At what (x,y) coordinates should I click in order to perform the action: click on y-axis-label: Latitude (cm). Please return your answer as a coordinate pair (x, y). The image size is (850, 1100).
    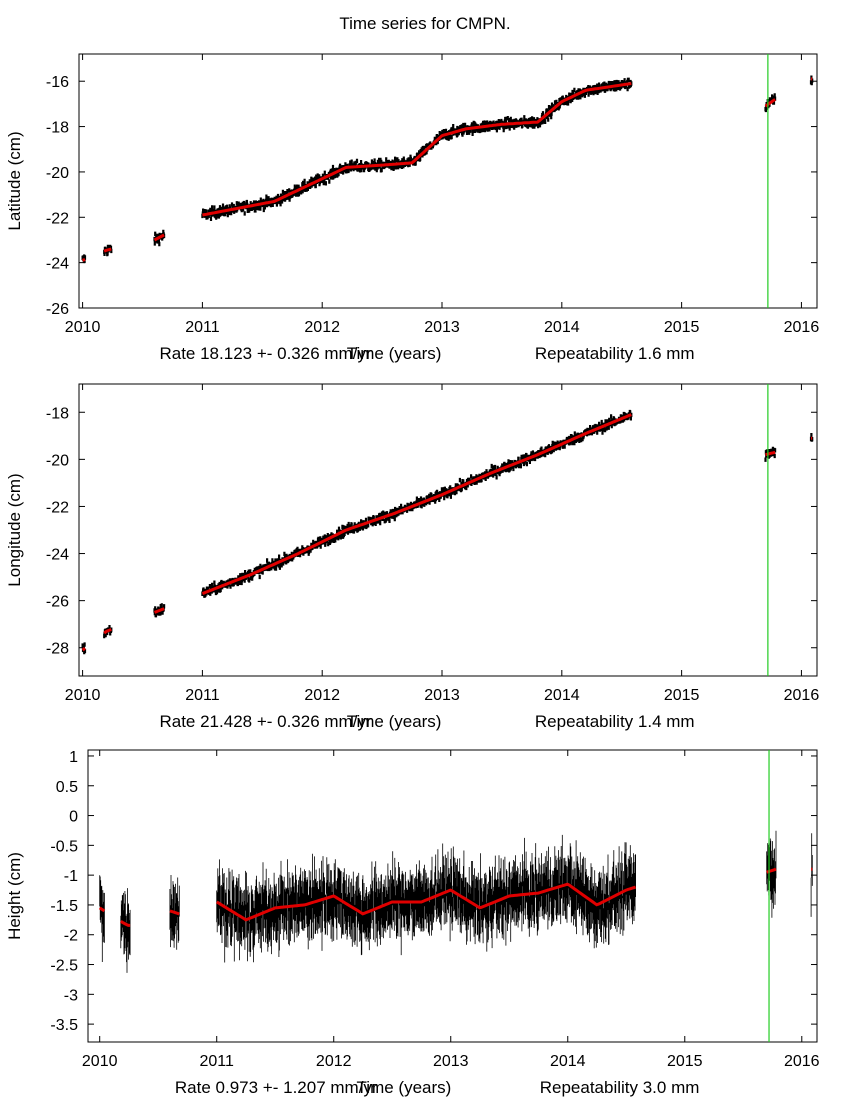
    Looking at the image, I should click on (14, 180).